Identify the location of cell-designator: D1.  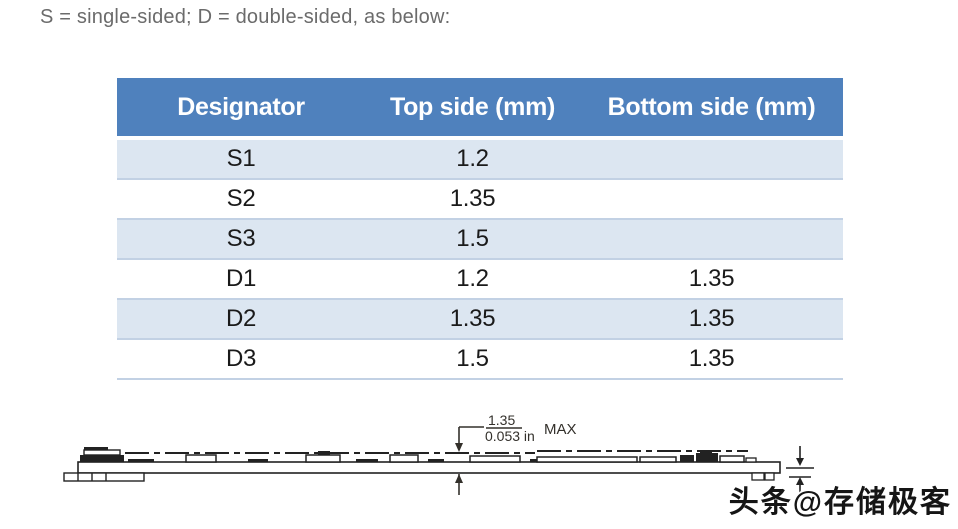
(241, 278).